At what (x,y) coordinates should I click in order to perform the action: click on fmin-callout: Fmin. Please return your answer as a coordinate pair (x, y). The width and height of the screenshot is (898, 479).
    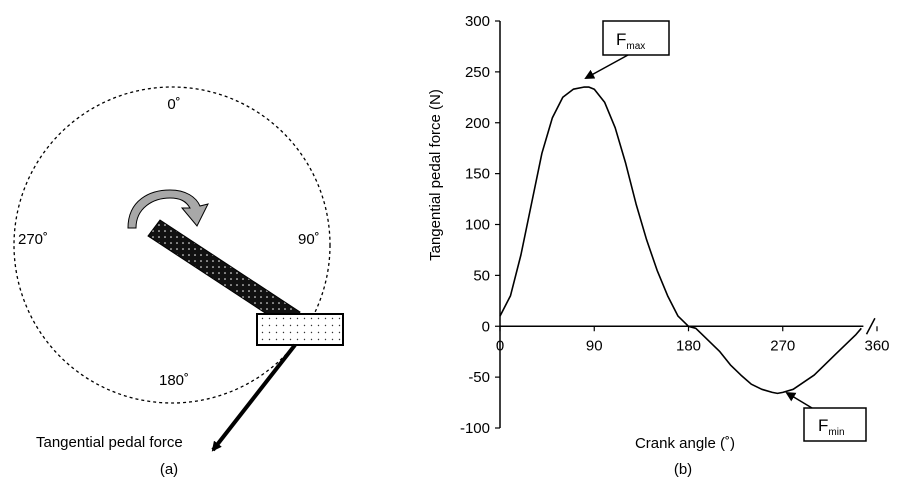
    Looking at the image, I should click on (826, 416).